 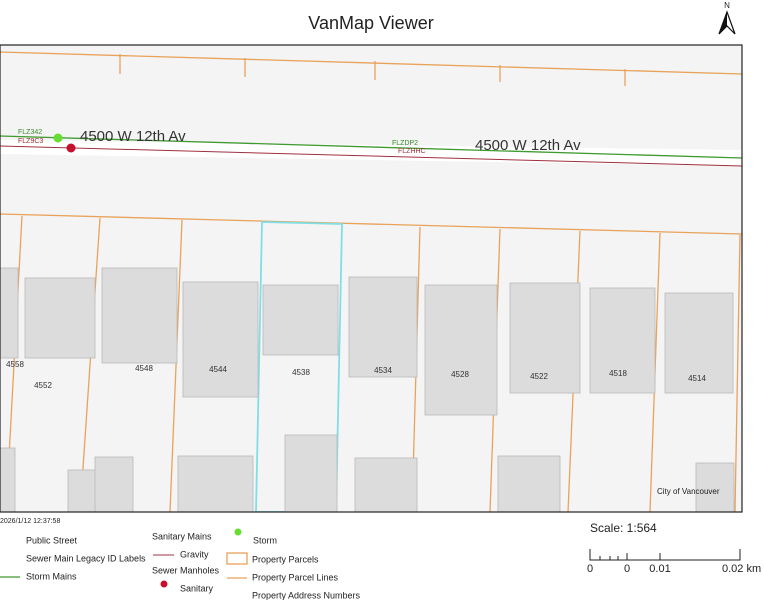 What do you see at coordinates (412, 151) in the screenshot?
I see `pipe-label: FLZHHC` at bounding box center [412, 151].